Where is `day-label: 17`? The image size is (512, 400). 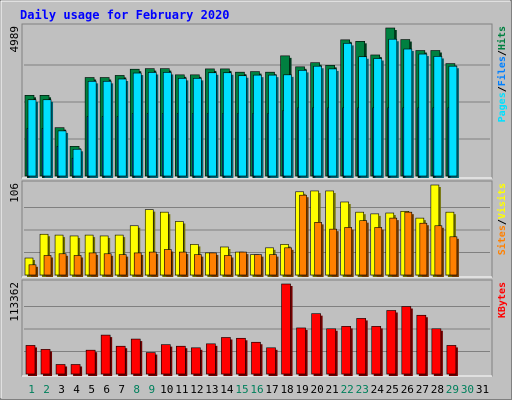
day-label: 17 is located at coordinates (271, 389).